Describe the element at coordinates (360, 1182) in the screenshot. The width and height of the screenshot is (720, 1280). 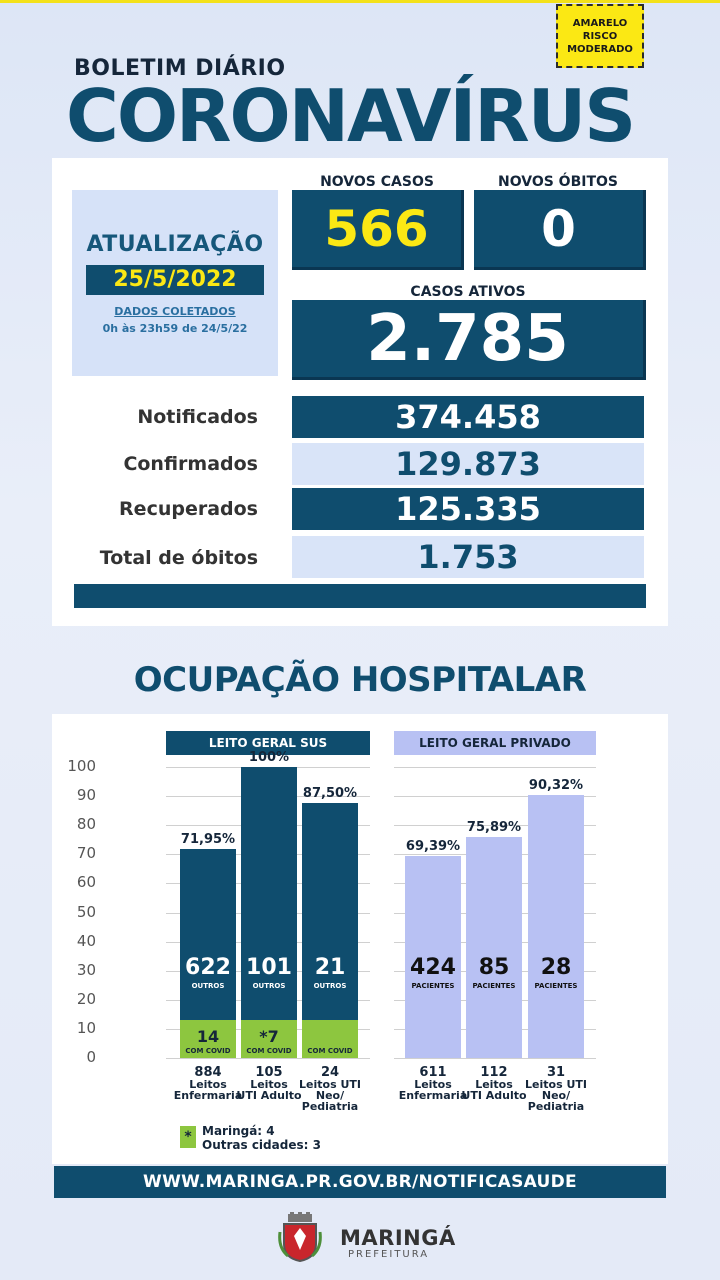
I see `notification-url-link: WWW.MARINGA.PR.GOV.BR/NOTIFICASAUDE` at that location.